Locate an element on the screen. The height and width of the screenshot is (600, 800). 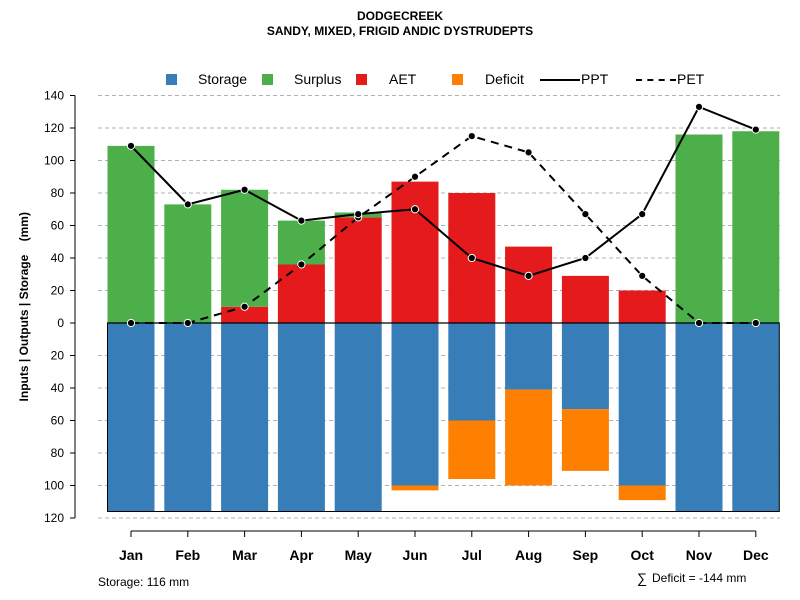
legend-label-deficit: Deficit is located at coordinates (504, 79).